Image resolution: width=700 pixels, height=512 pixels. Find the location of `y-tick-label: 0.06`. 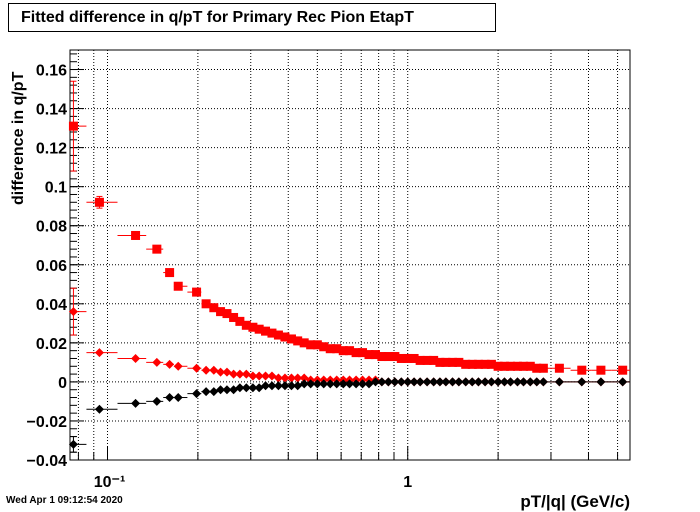

y-tick-label: 0.06 is located at coordinates (51, 266).